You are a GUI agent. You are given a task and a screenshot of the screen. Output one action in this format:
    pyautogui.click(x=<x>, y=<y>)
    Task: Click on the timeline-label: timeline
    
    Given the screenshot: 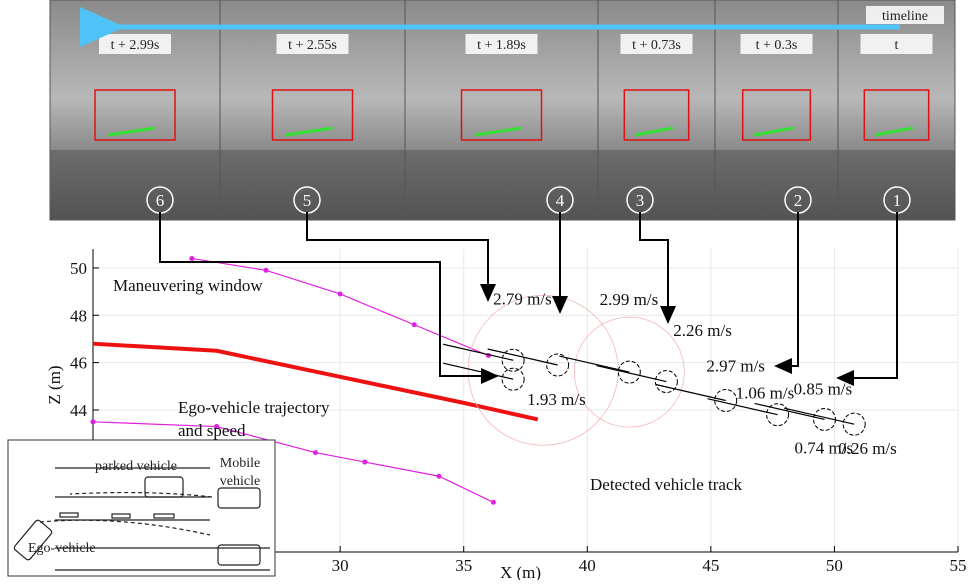 What is the action you would take?
    pyautogui.click(x=905, y=16)
    